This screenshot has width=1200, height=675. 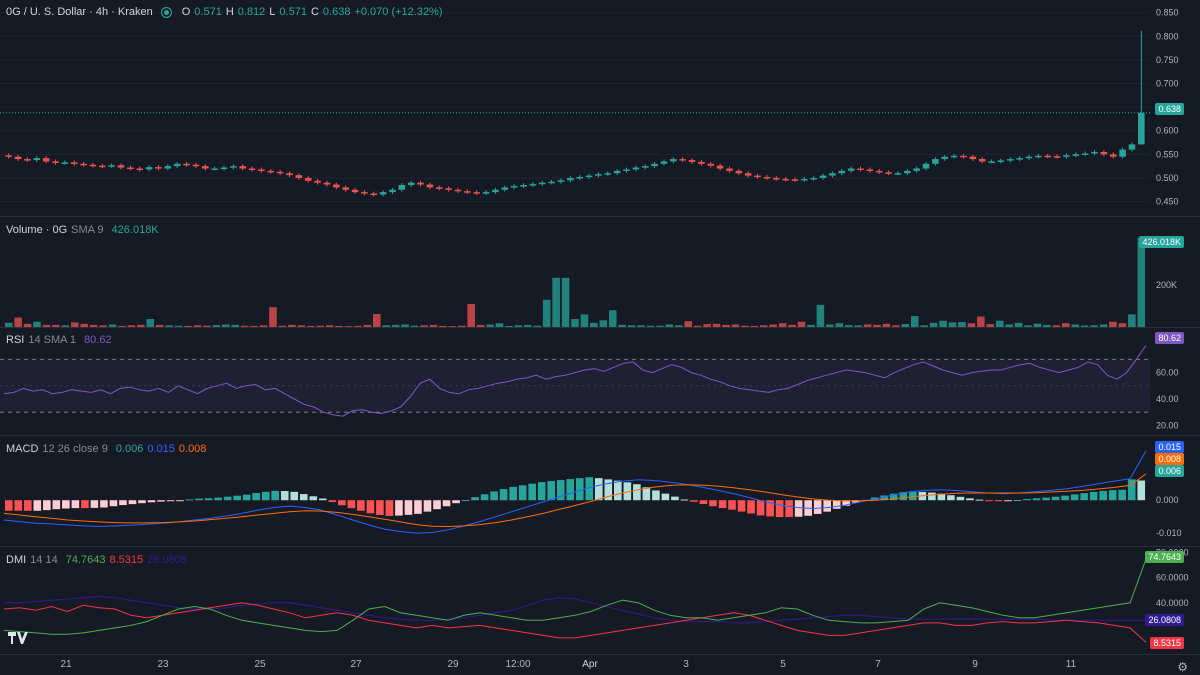 What do you see at coordinates (575, 492) in the screenshot?
I see `macd-line` at bounding box center [575, 492].